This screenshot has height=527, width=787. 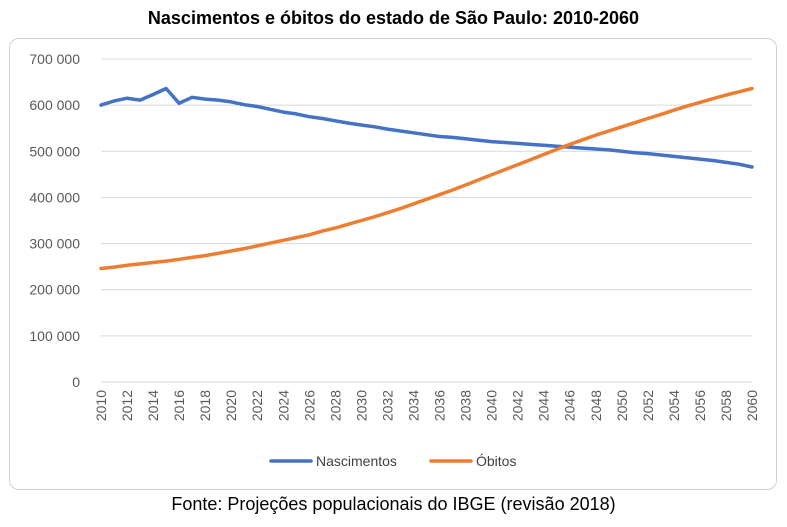 I want to click on x-tick-label: 2024, so click(x=283, y=405).